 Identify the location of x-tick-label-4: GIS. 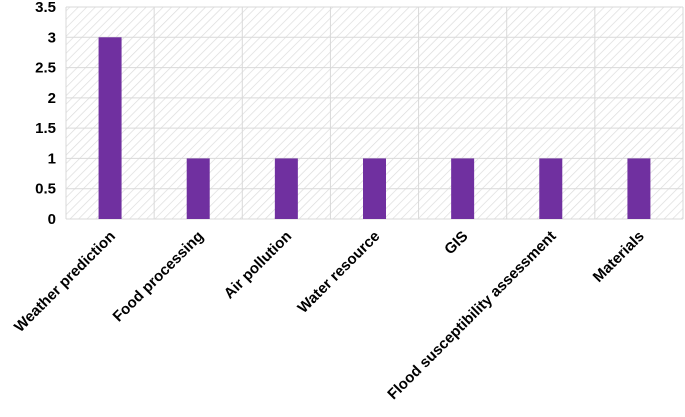
(456, 243).